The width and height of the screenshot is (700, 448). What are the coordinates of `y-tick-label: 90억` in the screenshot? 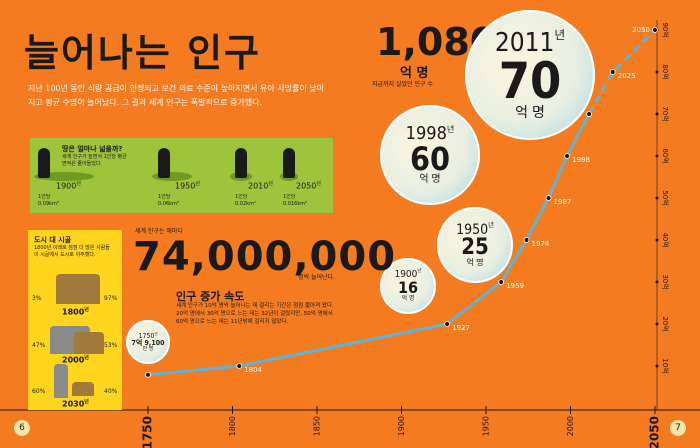 It's located at (665, 29).